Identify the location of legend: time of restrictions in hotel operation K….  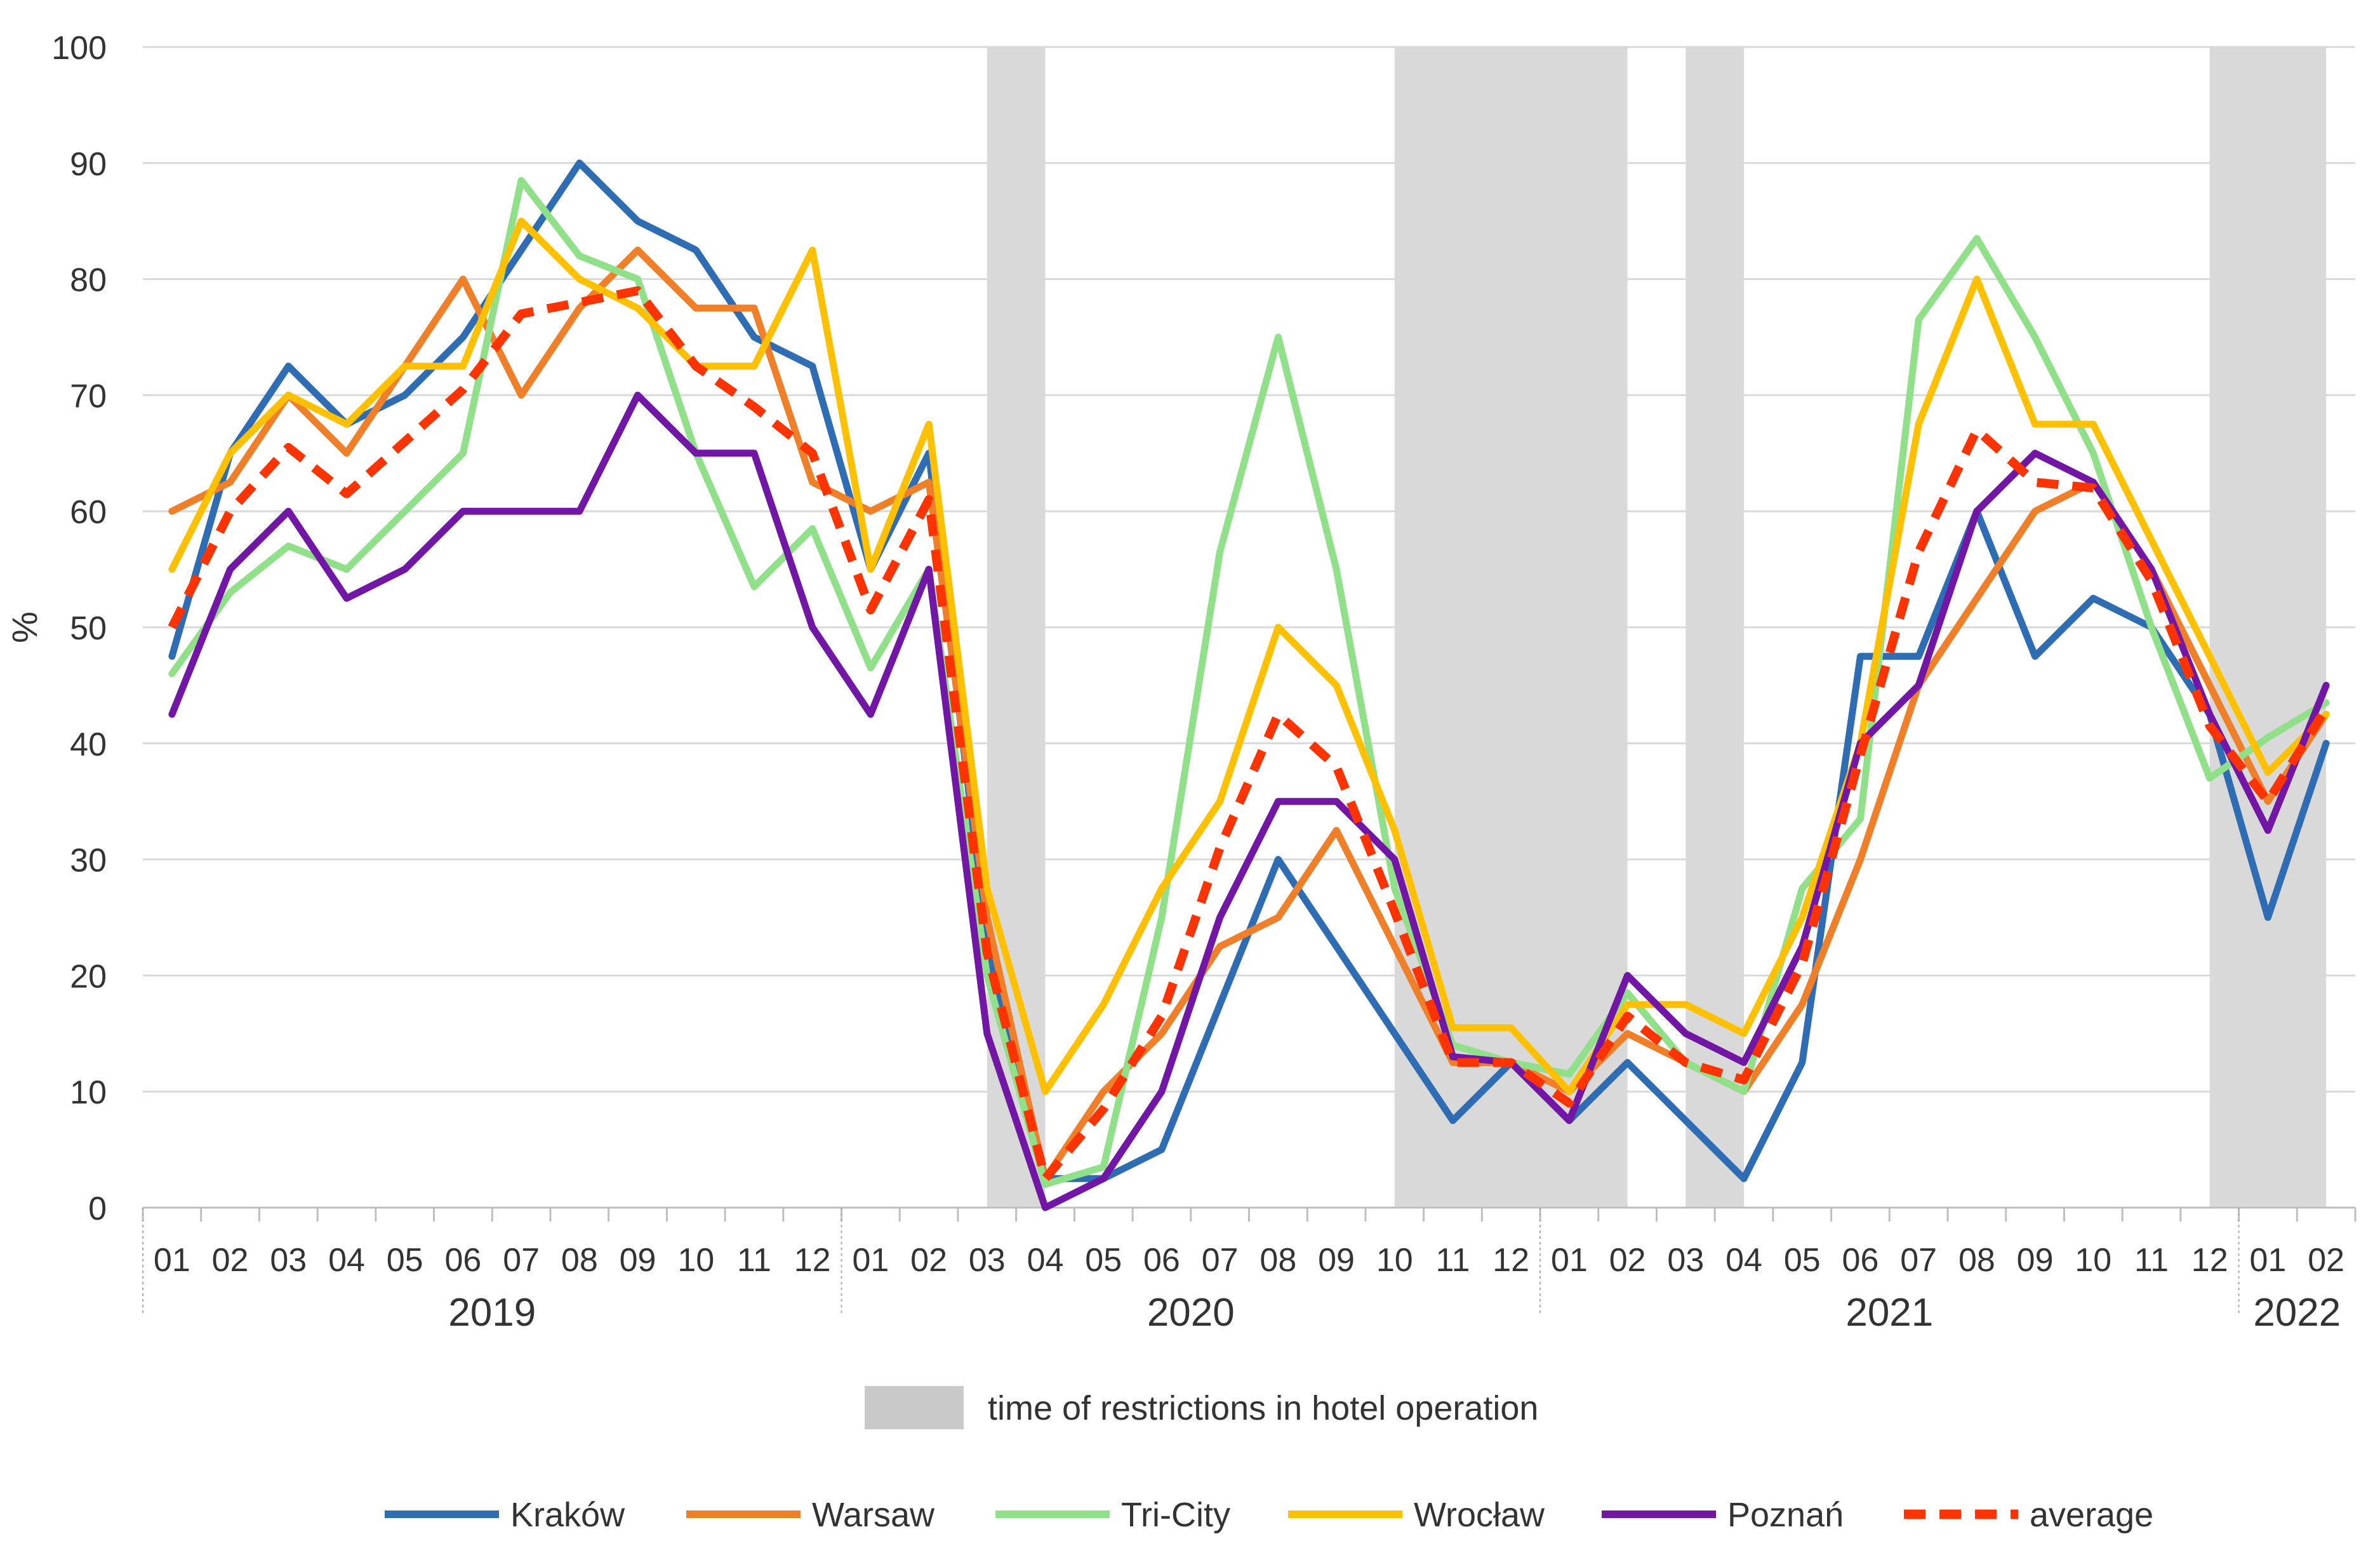
(1269, 1460).